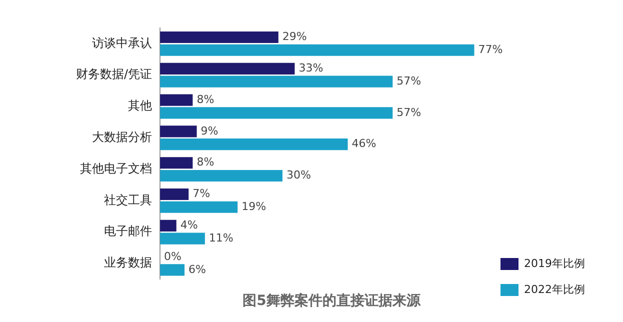 This screenshot has height=322, width=623. Describe the element at coordinates (128, 263) in the screenshot. I see `y-tick-label: 业务数据` at that location.